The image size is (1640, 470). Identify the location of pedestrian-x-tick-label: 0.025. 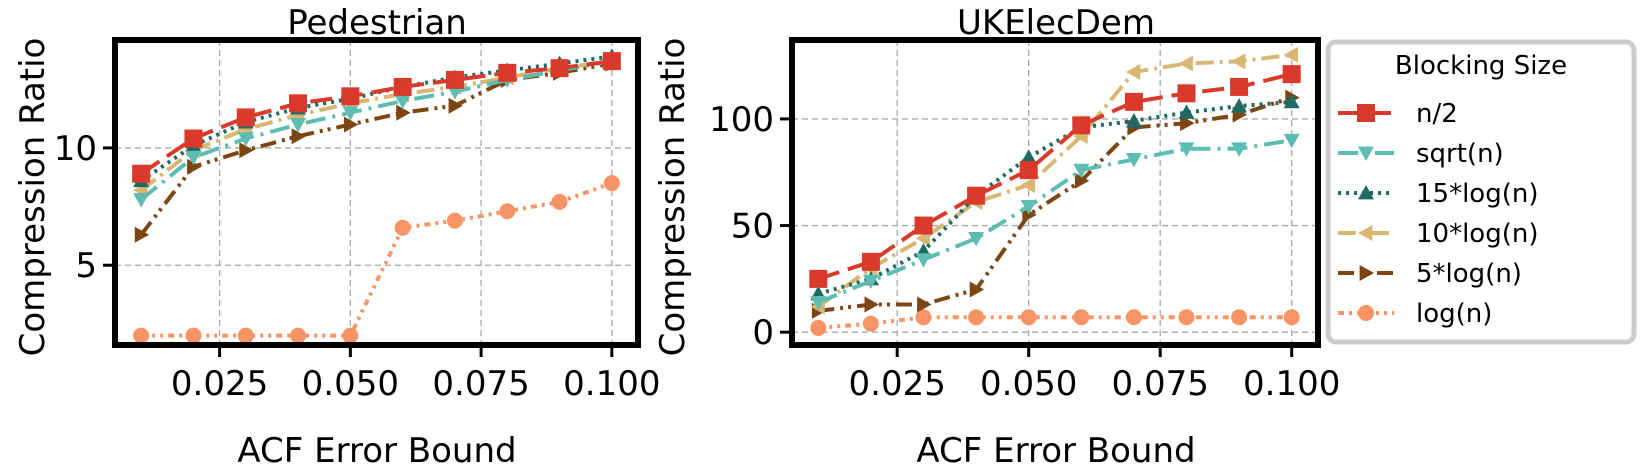
(219, 384).